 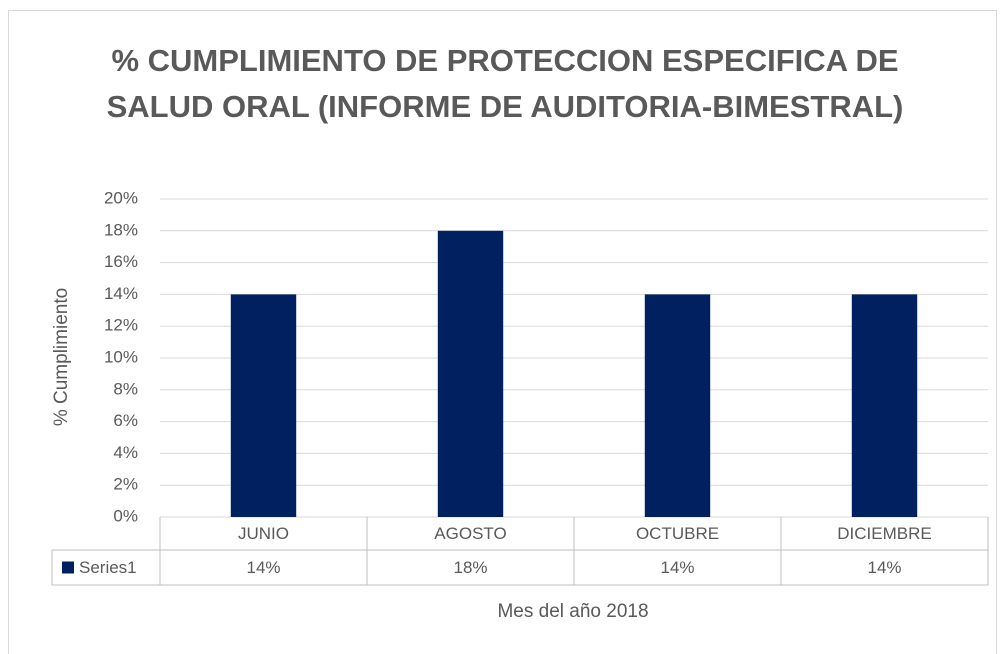 What do you see at coordinates (884, 533) in the screenshot?
I see `x-tick-label: DICIEMBRE` at bounding box center [884, 533].